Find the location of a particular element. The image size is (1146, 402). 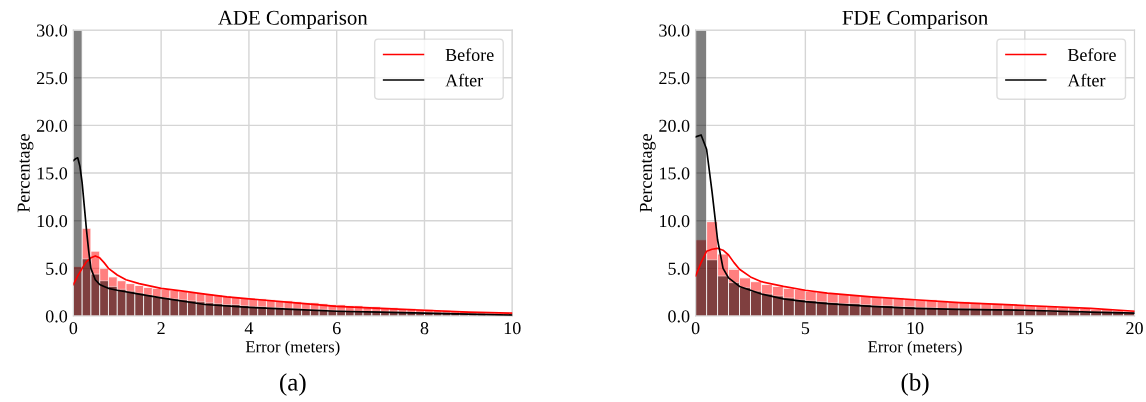

x-tick-label: 15 is located at coordinates (1025, 328).